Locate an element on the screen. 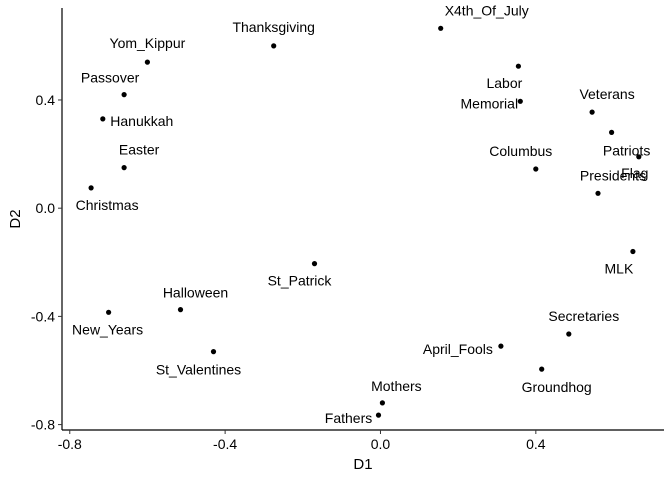 The width and height of the screenshot is (672, 480). point-label-presidents: Presidents is located at coordinates (613, 175).